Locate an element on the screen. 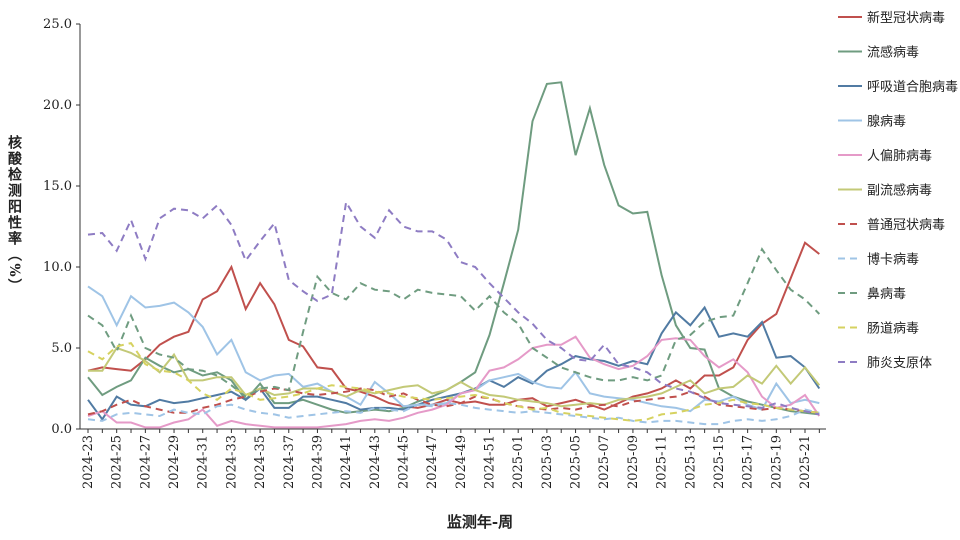  x-tick-label: 2024-25 is located at coordinates (117, 462).